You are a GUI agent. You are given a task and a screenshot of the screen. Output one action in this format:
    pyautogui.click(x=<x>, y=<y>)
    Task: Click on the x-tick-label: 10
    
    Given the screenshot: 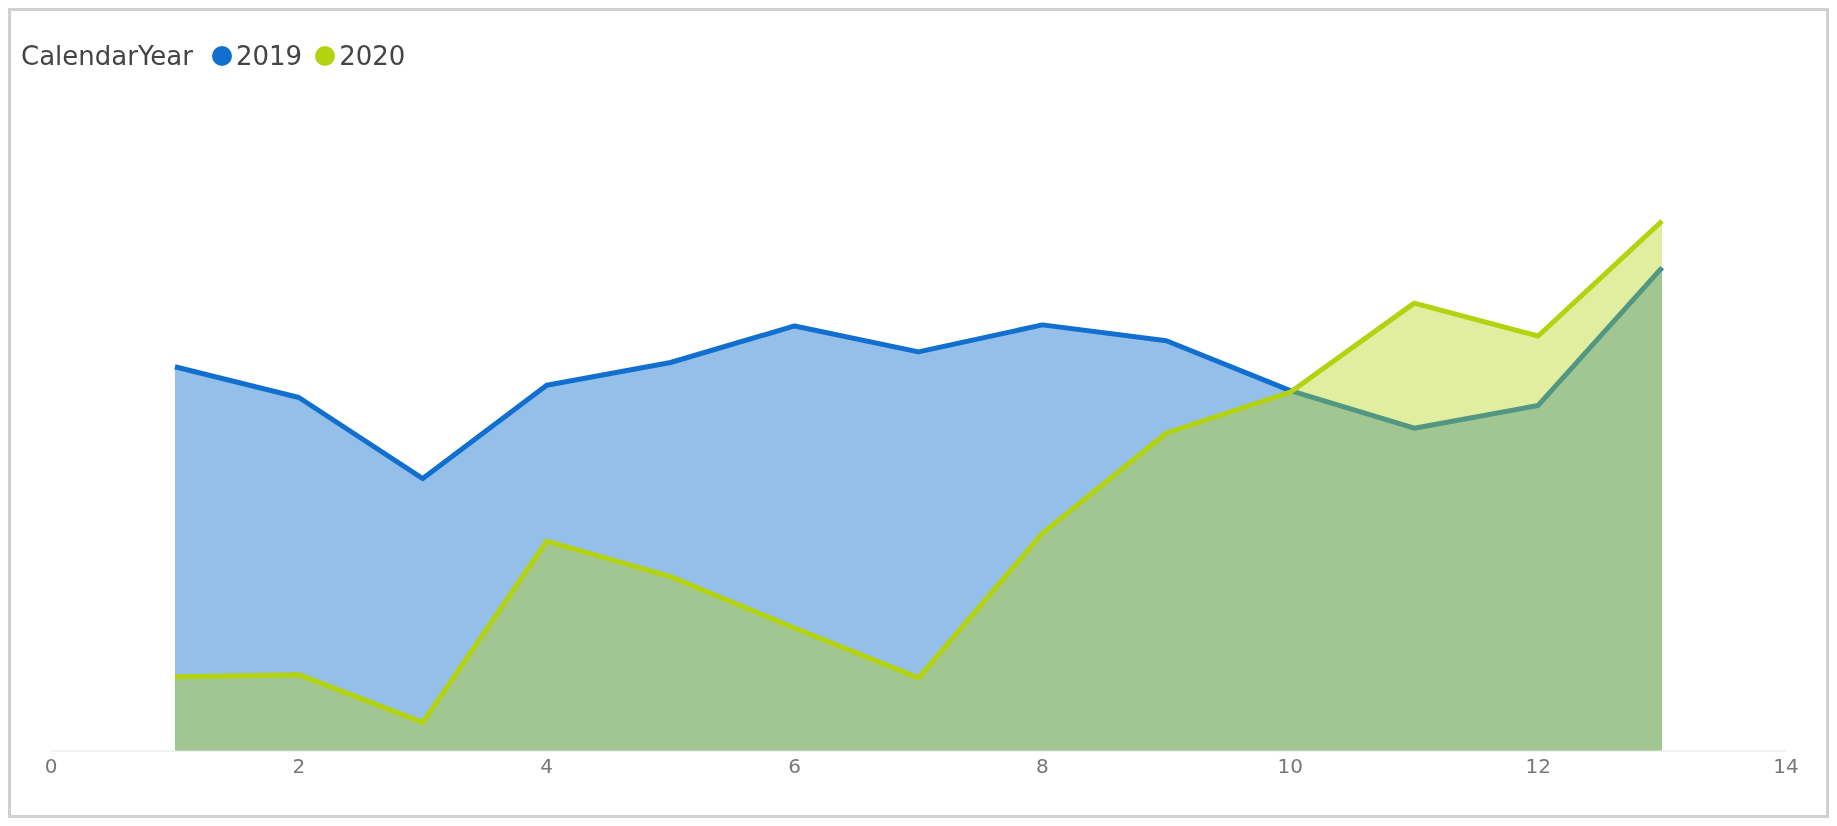 What is the action you would take?
    pyautogui.click(x=1290, y=766)
    